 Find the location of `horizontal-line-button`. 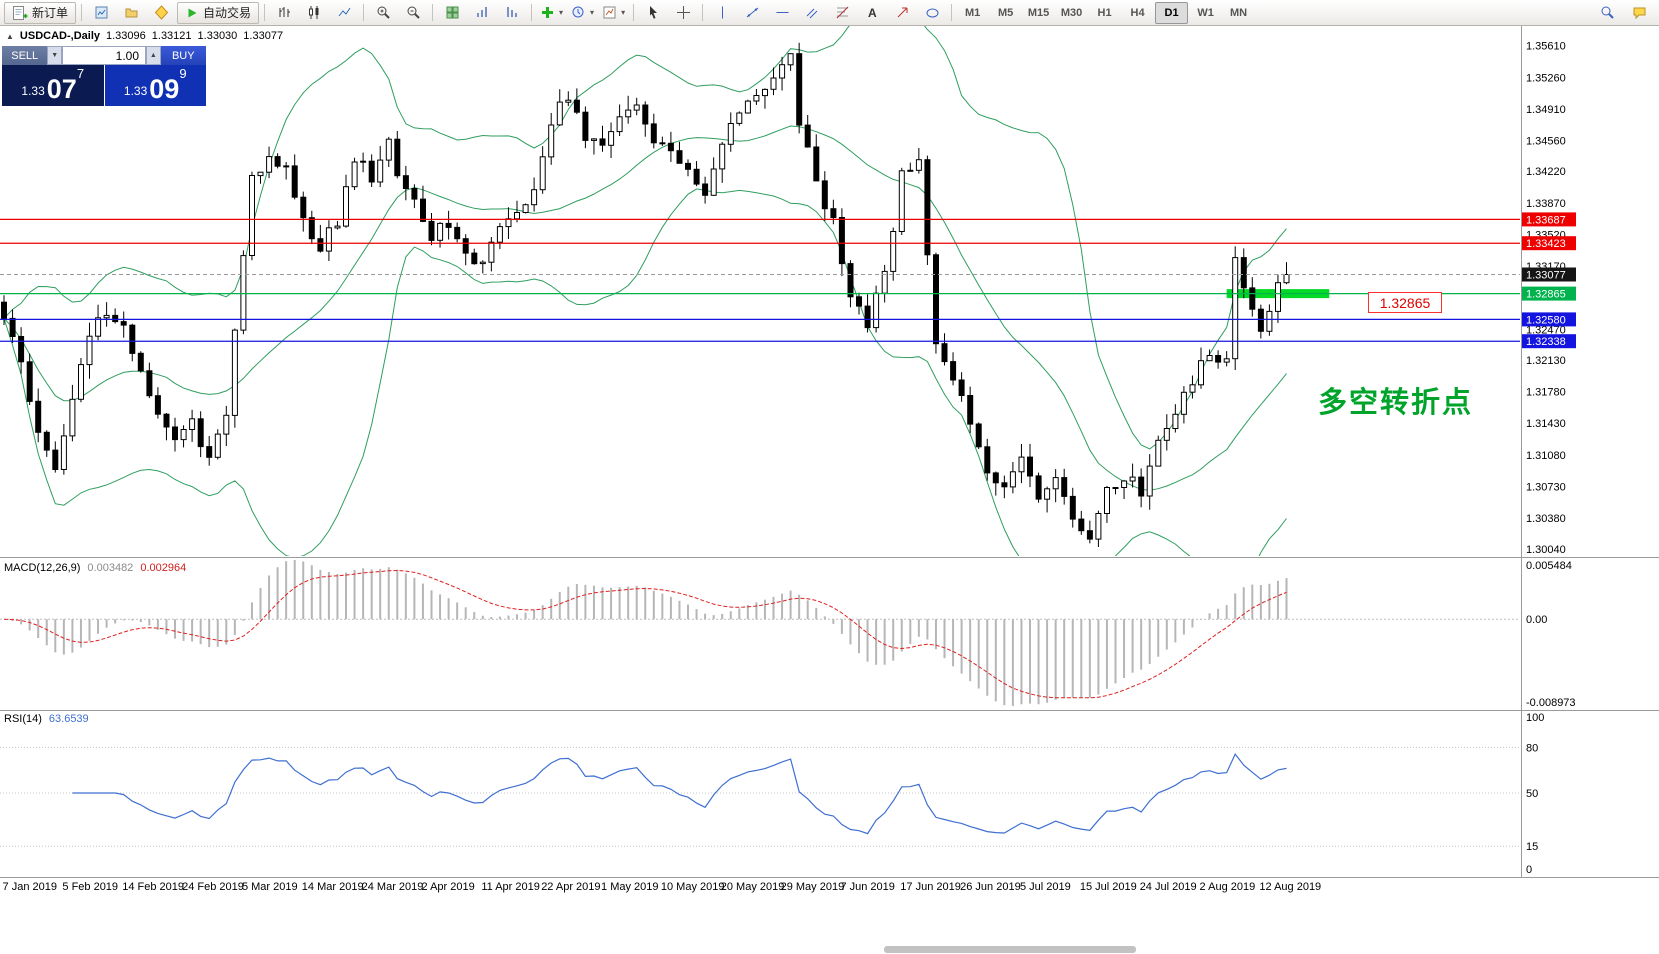

horizontal-line-button is located at coordinates (782, 13).